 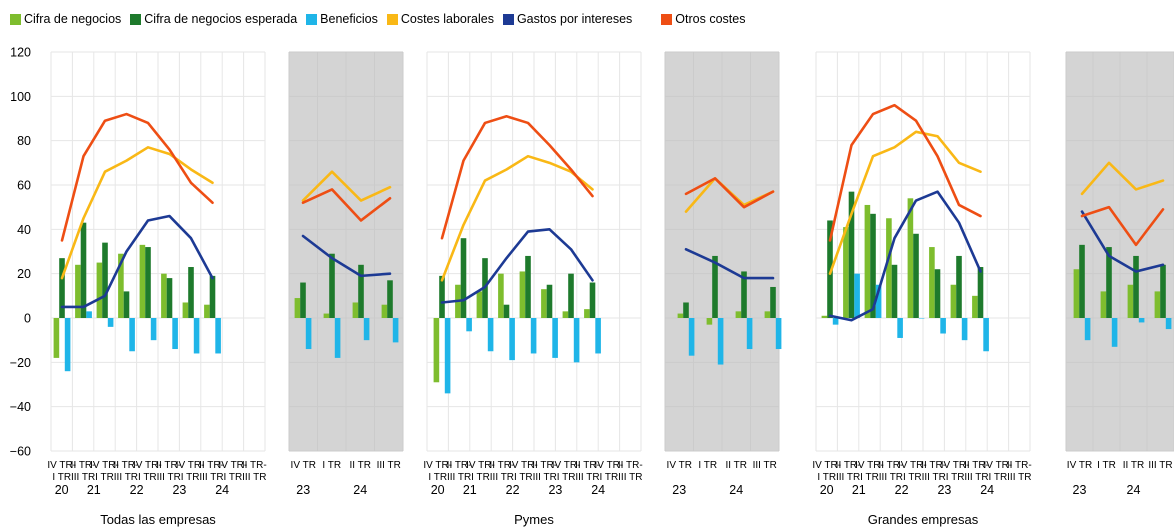 I want to click on legend-item-cifra-esperada: Cifra de negocios esperada, so click(x=213, y=19).